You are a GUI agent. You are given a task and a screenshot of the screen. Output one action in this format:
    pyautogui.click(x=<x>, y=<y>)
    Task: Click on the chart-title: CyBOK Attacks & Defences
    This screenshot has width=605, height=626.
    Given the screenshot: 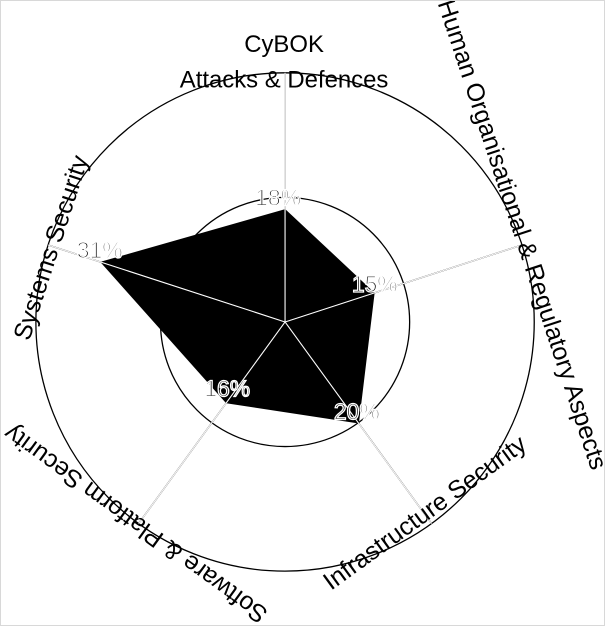 What is the action you would take?
    pyautogui.click(x=284, y=62)
    